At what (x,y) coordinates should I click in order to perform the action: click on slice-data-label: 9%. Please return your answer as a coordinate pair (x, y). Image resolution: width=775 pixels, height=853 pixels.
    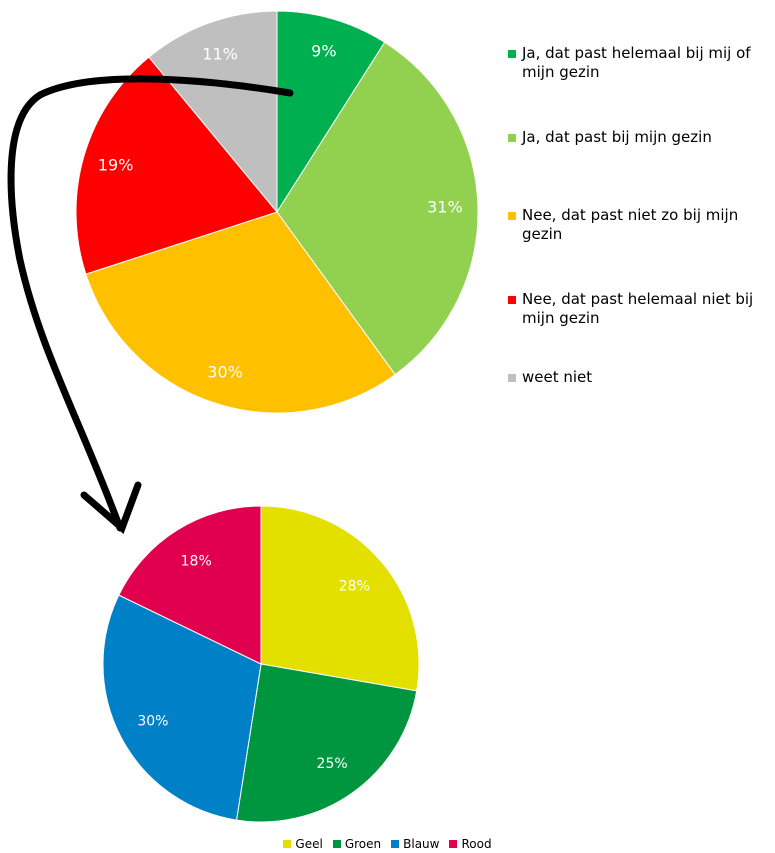
    Looking at the image, I should click on (323, 50).